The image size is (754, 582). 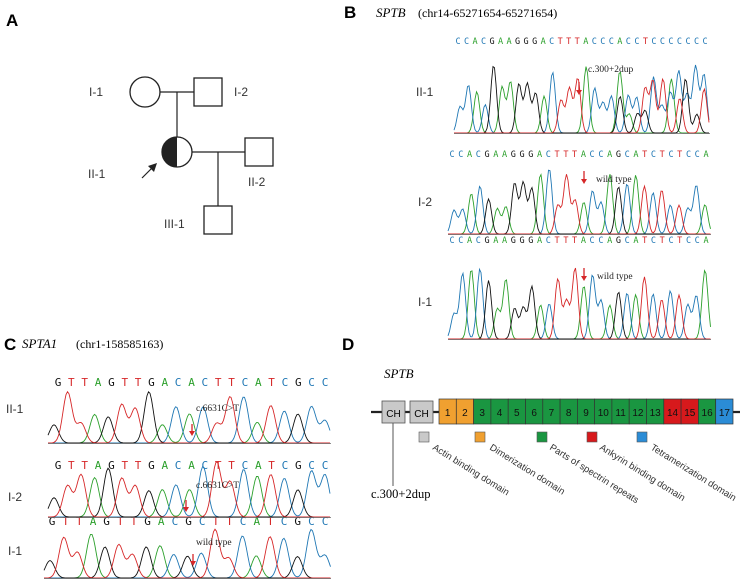 What do you see at coordinates (655, 411) in the screenshot?
I see `spectrin-repeat-13: 13` at bounding box center [655, 411].